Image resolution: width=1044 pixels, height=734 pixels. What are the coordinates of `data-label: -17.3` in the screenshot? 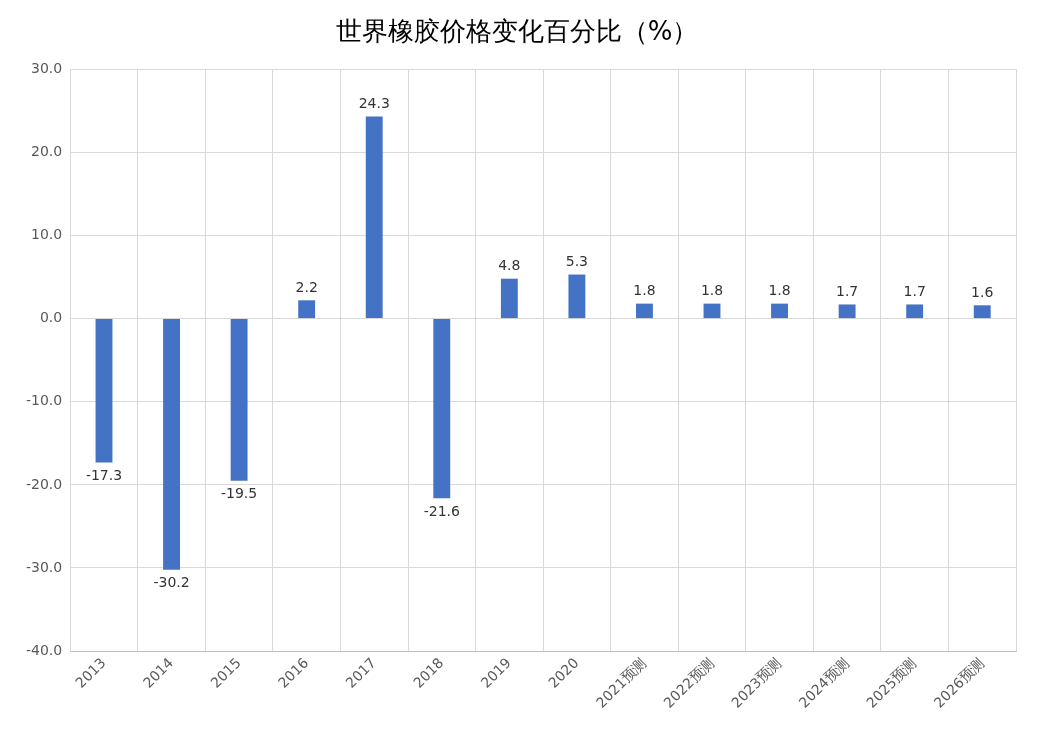 It's located at (104, 475).